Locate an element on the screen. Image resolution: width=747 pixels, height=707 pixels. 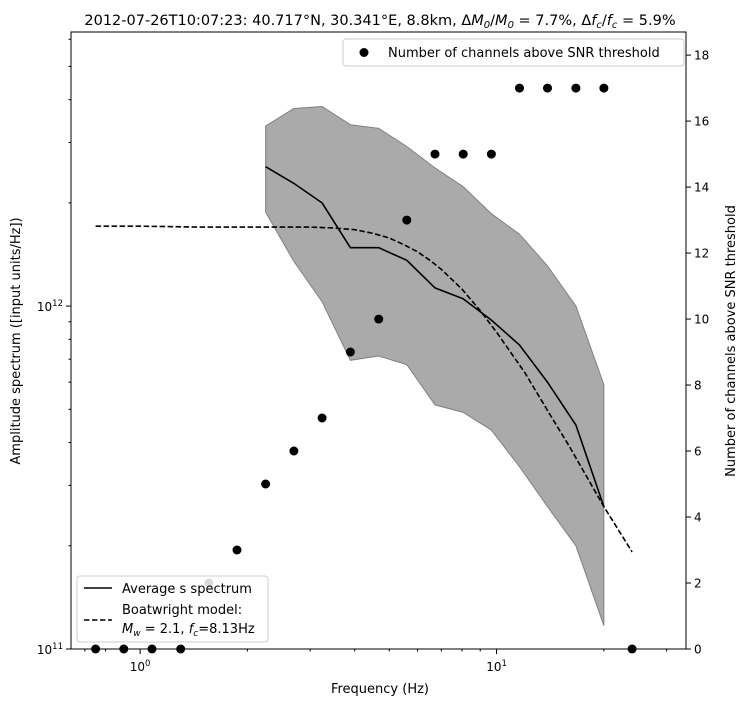
tick-label: 10¹ is located at coordinates (496, 666).